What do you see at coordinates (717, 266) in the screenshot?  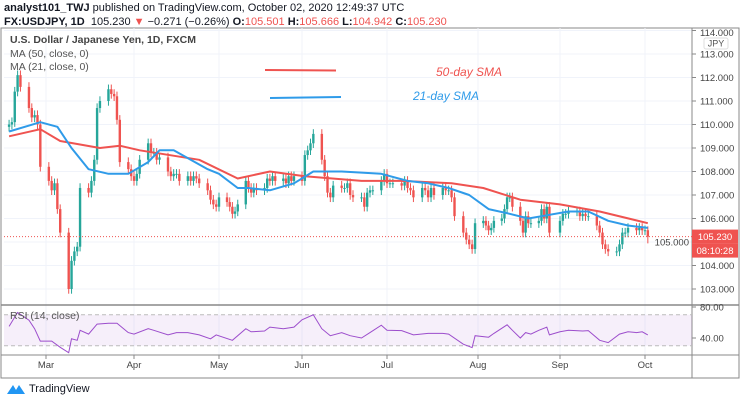 I see `price-tick-label: 104.000` at bounding box center [717, 266].